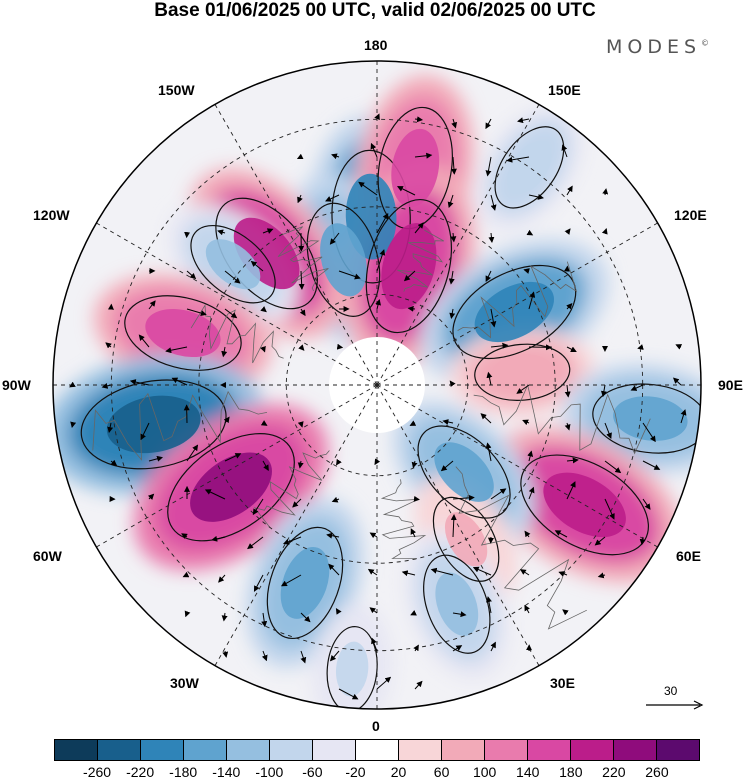  I want to click on colorbar-tick-label: -60, so click(312, 772).